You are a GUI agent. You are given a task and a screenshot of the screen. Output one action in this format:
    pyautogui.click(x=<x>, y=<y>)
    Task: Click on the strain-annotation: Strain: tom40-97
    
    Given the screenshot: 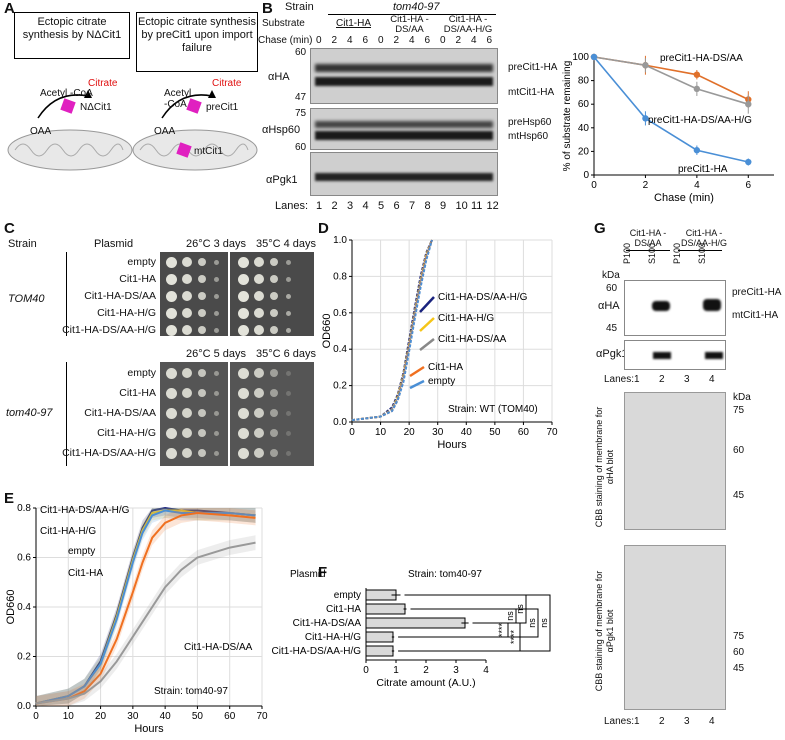 What is the action you would take?
    pyautogui.click(x=191, y=691)
    